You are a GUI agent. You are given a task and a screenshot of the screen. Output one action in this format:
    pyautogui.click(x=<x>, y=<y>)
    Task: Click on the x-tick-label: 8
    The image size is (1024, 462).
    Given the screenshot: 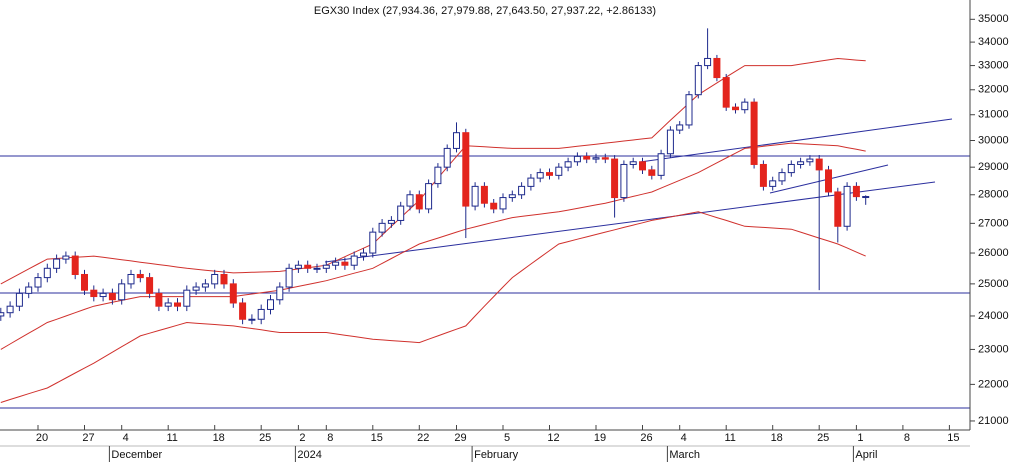 What is the action you would take?
    pyautogui.click(x=330, y=438)
    